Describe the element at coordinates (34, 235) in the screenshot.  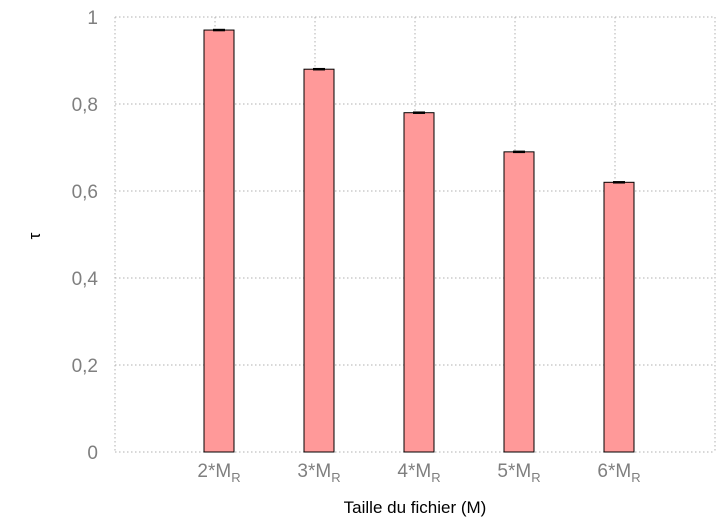
I see `y-axis-label: τ` at that location.